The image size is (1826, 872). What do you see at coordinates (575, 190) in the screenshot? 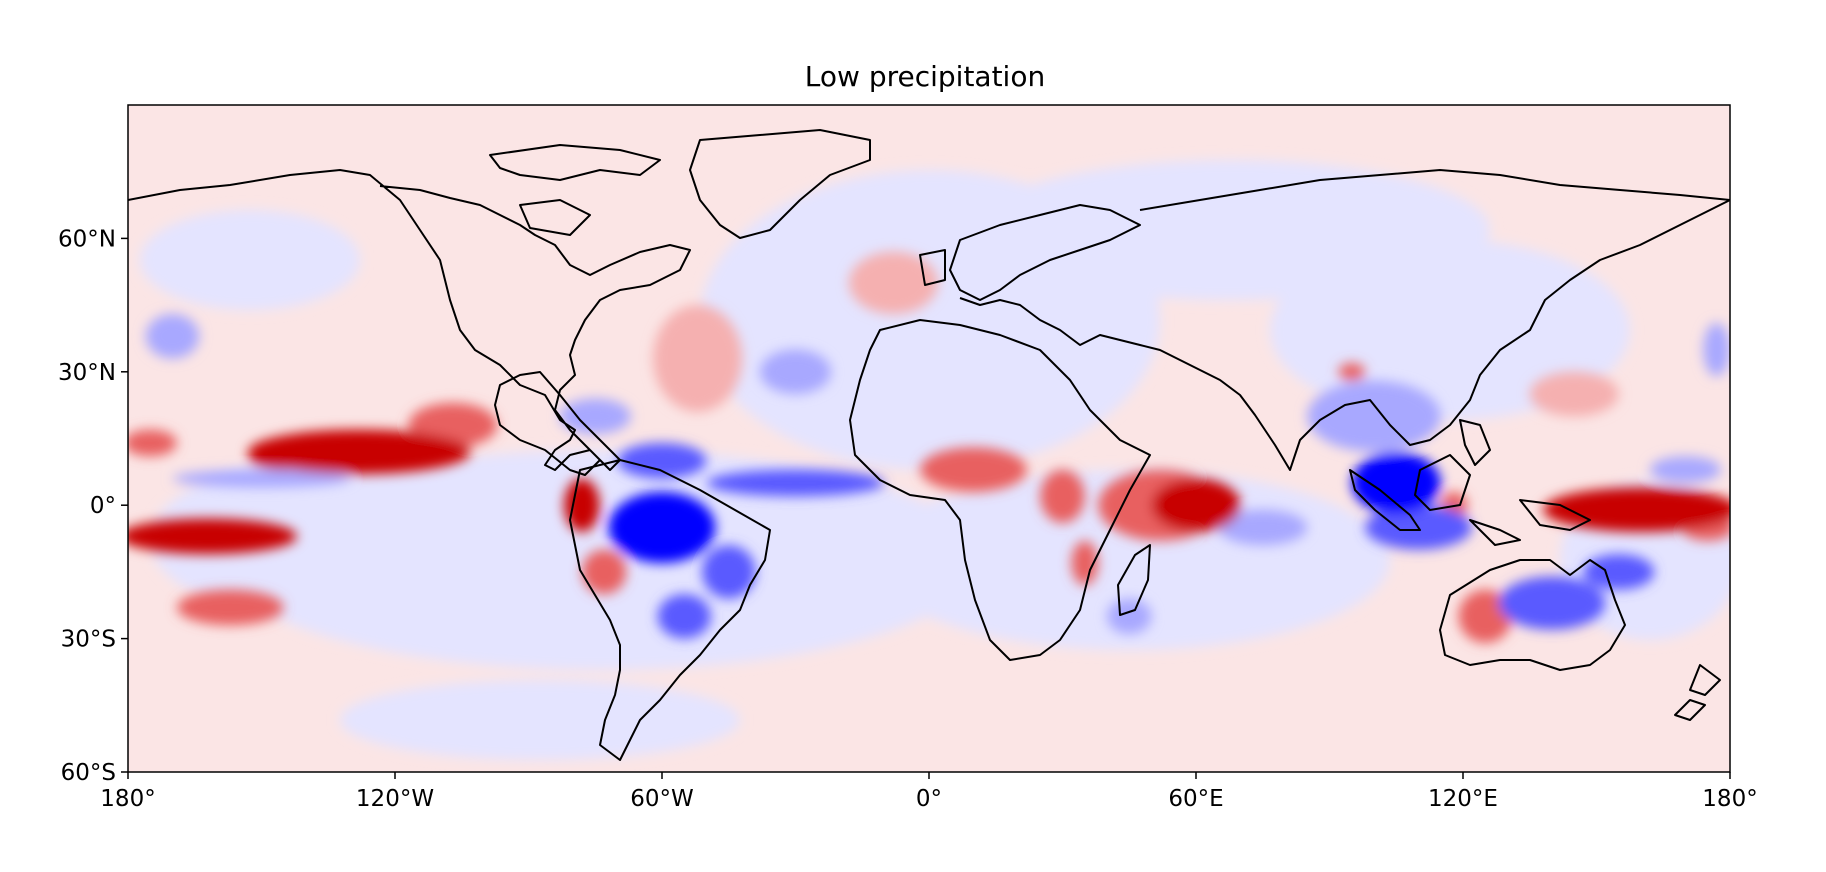
I see `coastline-arctic-islands` at bounding box center [575, 190].